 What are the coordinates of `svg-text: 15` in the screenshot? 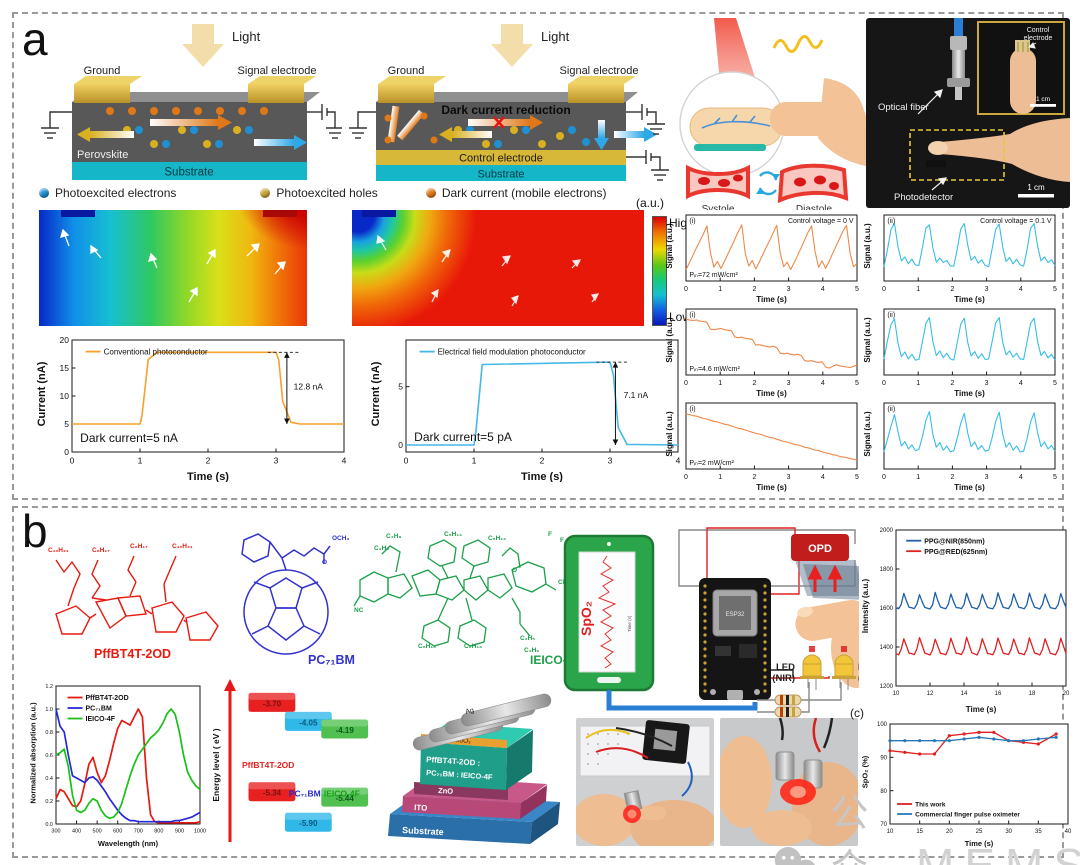 It's located at (919, 832).